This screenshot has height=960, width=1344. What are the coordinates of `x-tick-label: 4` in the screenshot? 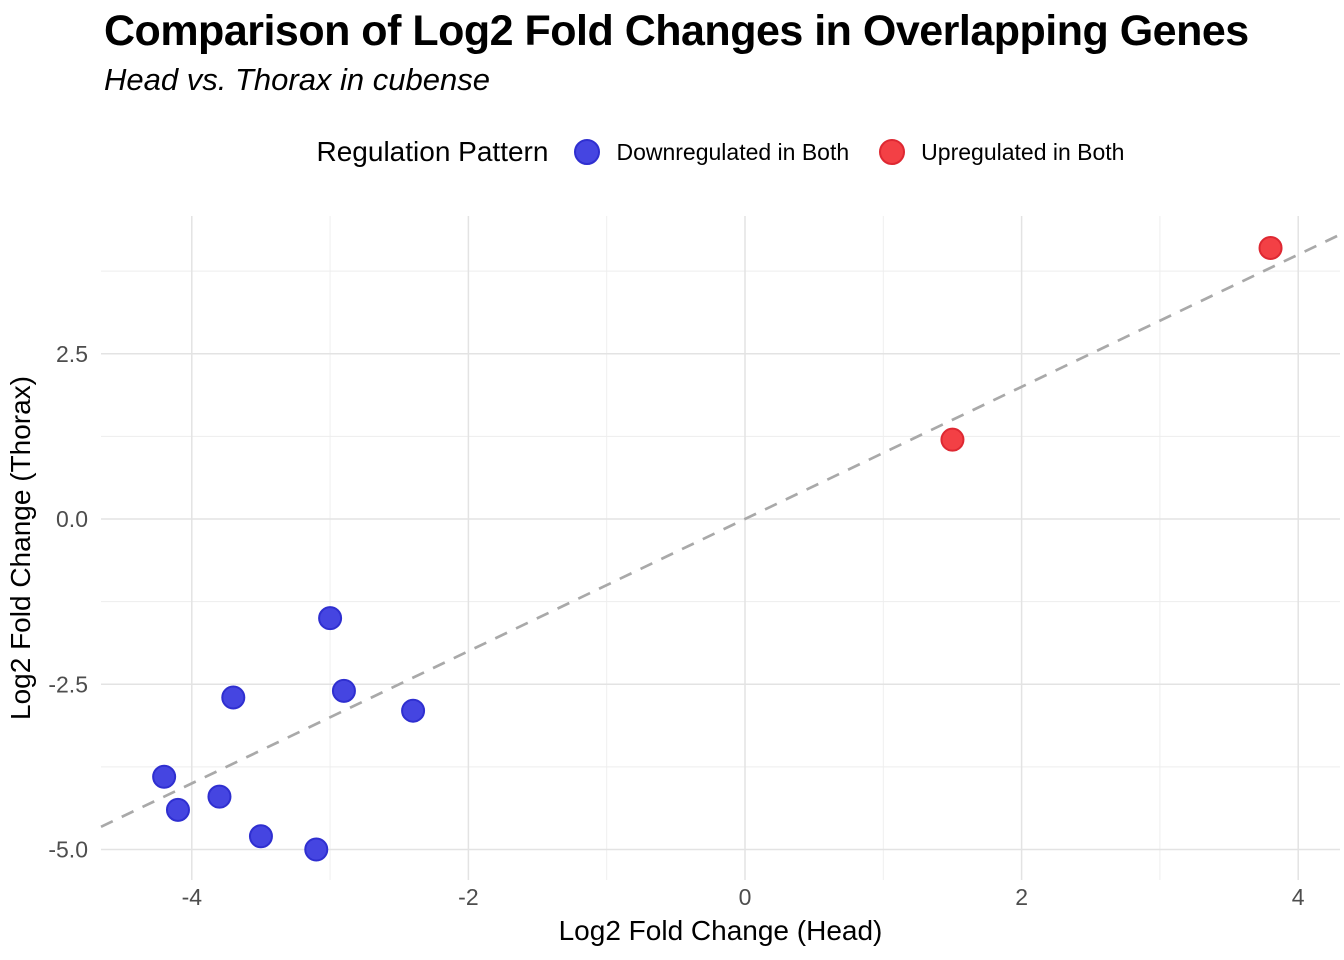 It's located at (1298, 897).